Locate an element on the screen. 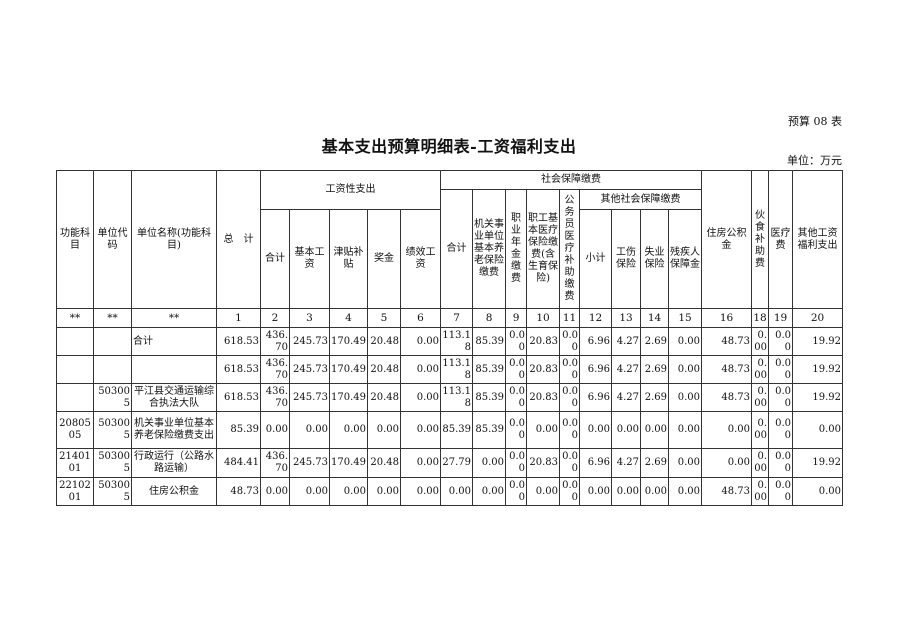 The height and width of the screenshot is (635, 898). cell-unit-name: 平江县交通运输综合执法大队 is located at coordinates (174, 397).